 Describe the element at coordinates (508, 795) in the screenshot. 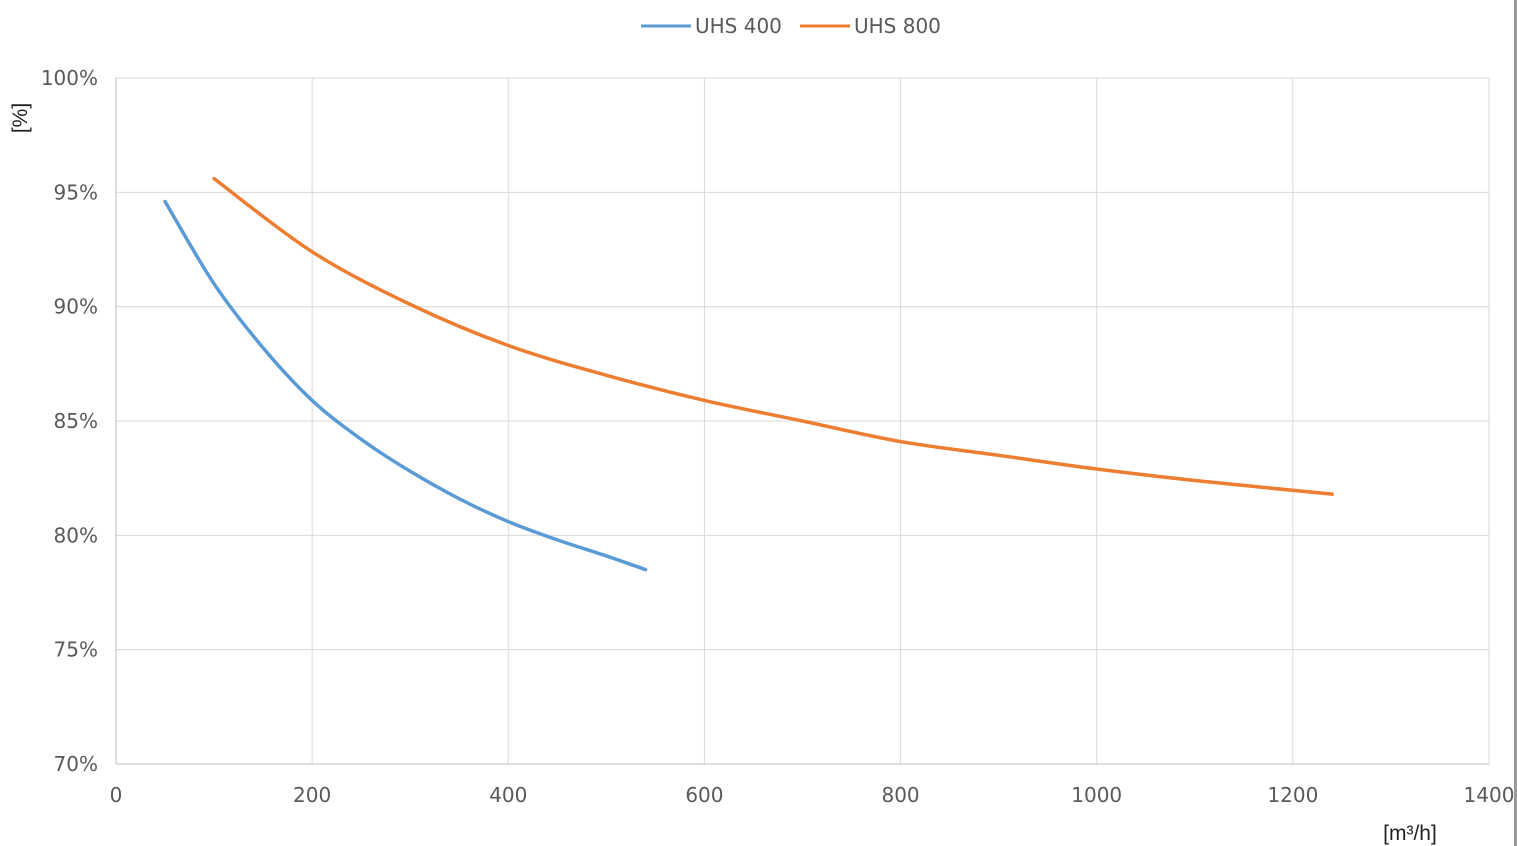

I see `x-tick-label: 400` at that location.